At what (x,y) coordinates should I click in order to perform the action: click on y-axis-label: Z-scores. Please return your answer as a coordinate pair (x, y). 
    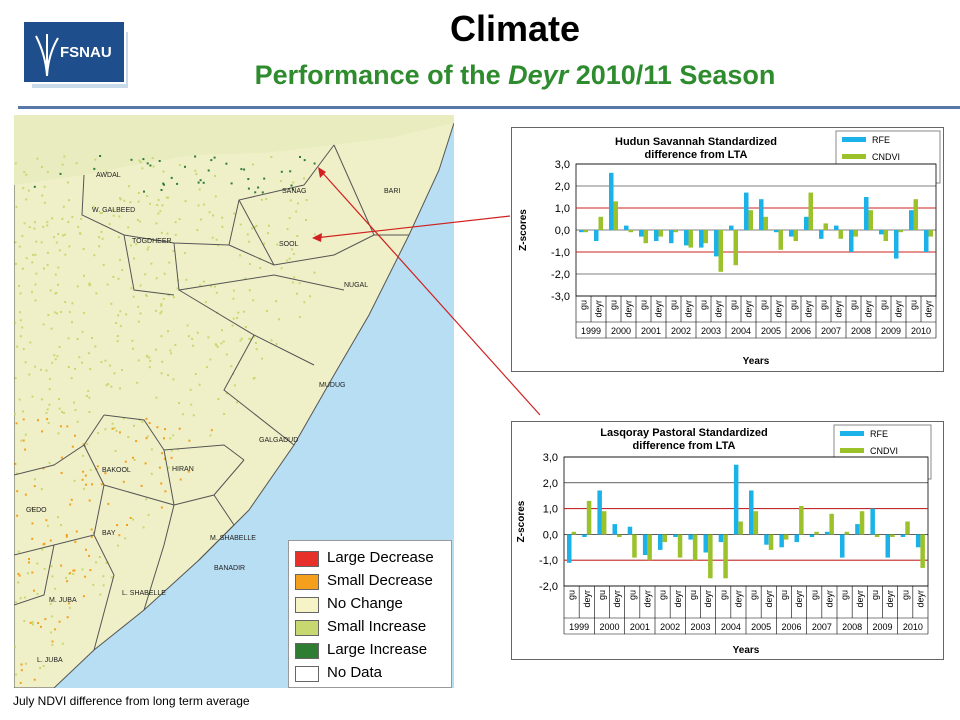
    Looking at the image, I should click on (521, 521).